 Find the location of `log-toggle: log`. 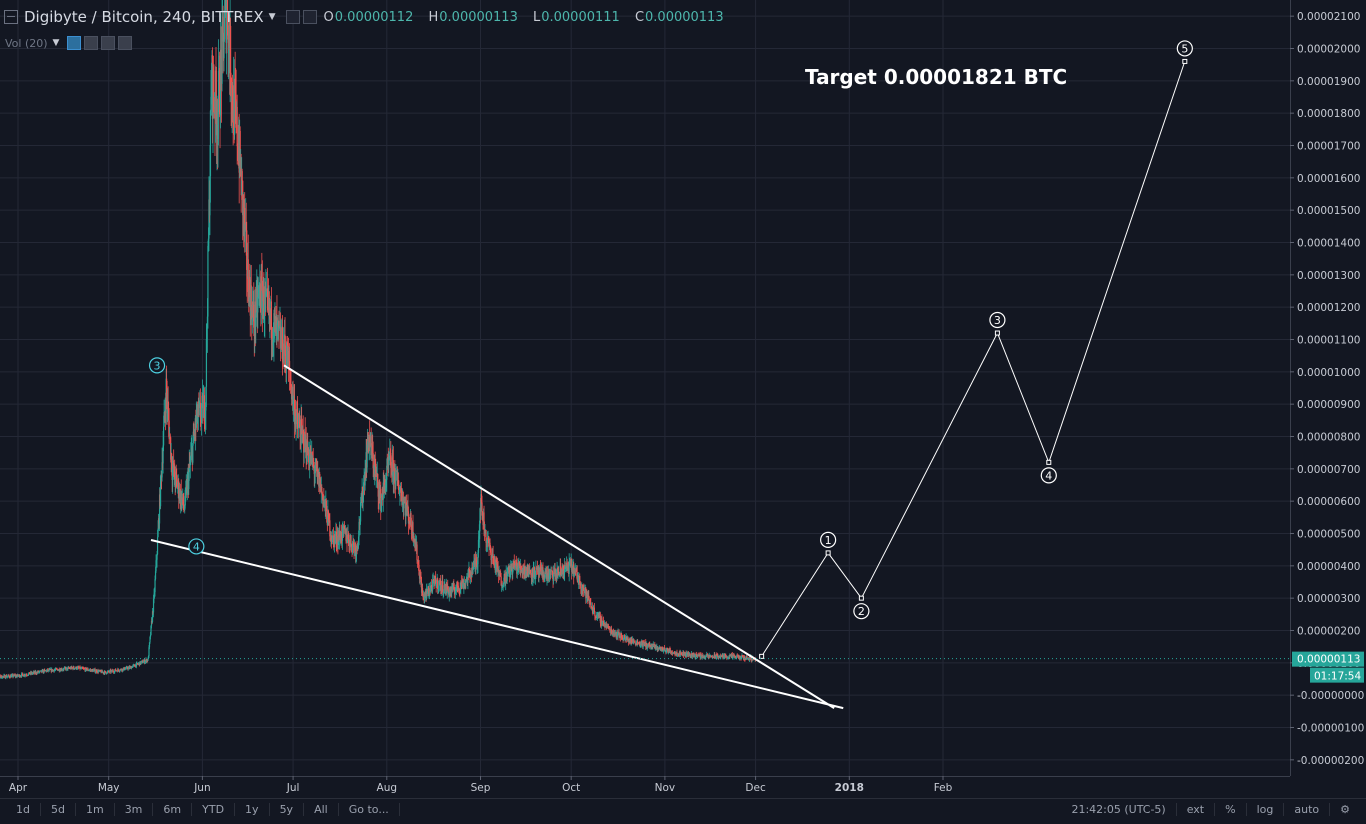

log-toggle: log is located at coordinates (1266, 809).